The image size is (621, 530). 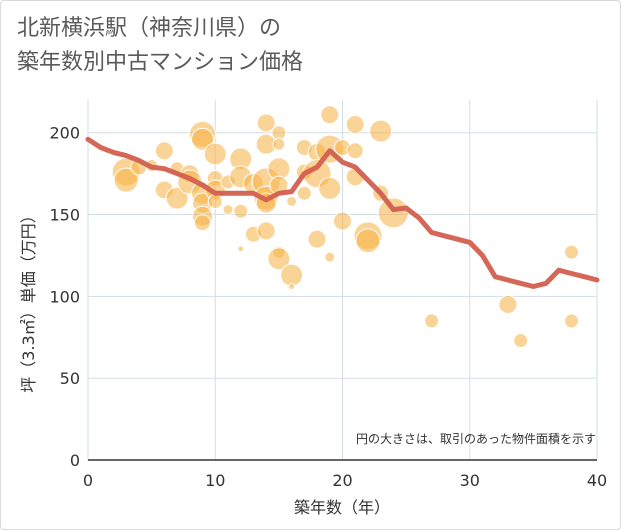 I want to click on y-tick-label: 200, so click(x=64, y=133).